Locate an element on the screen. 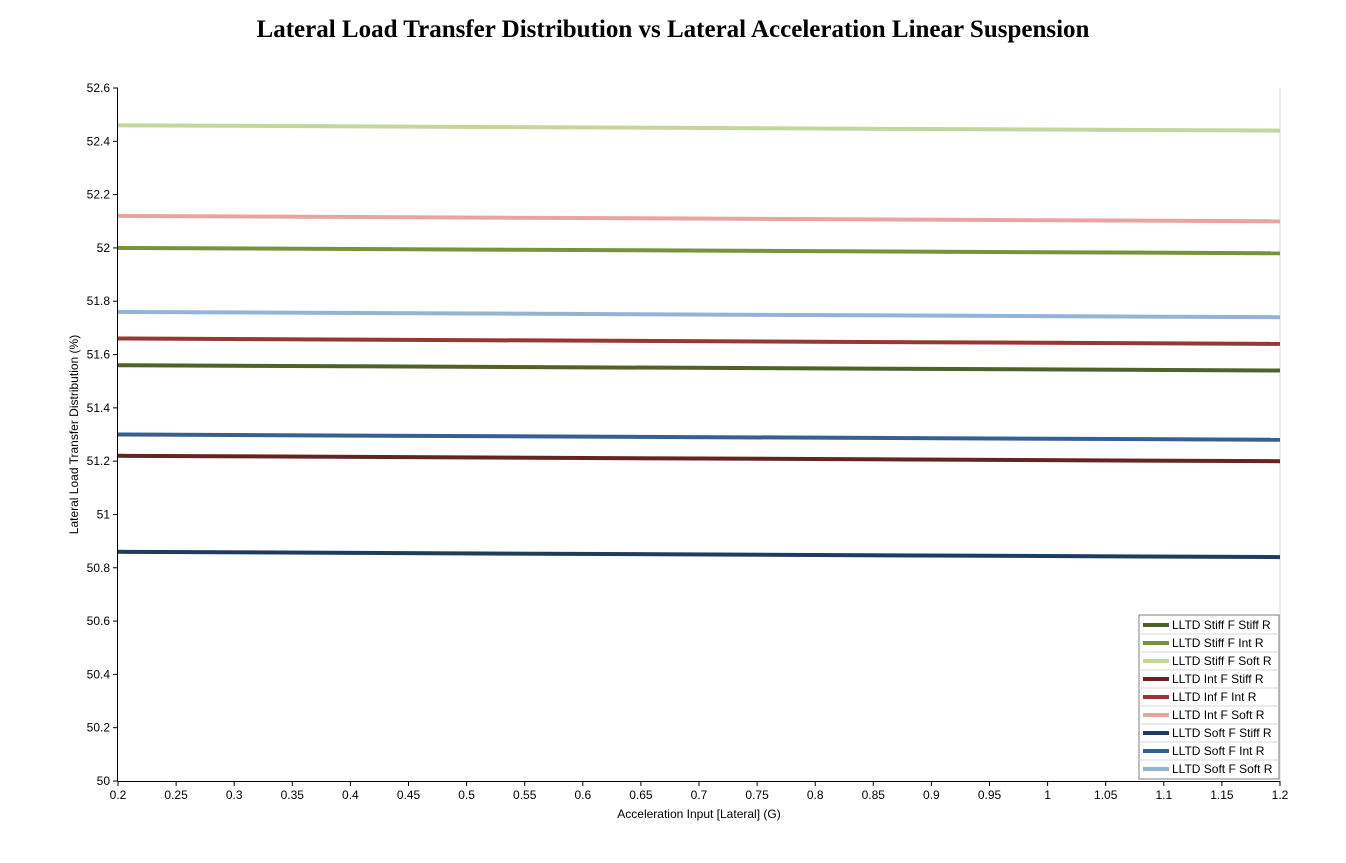 This screenshot has height=863, width=1346. y-tick-label: 52.4 is located at coordinates (99, 141).